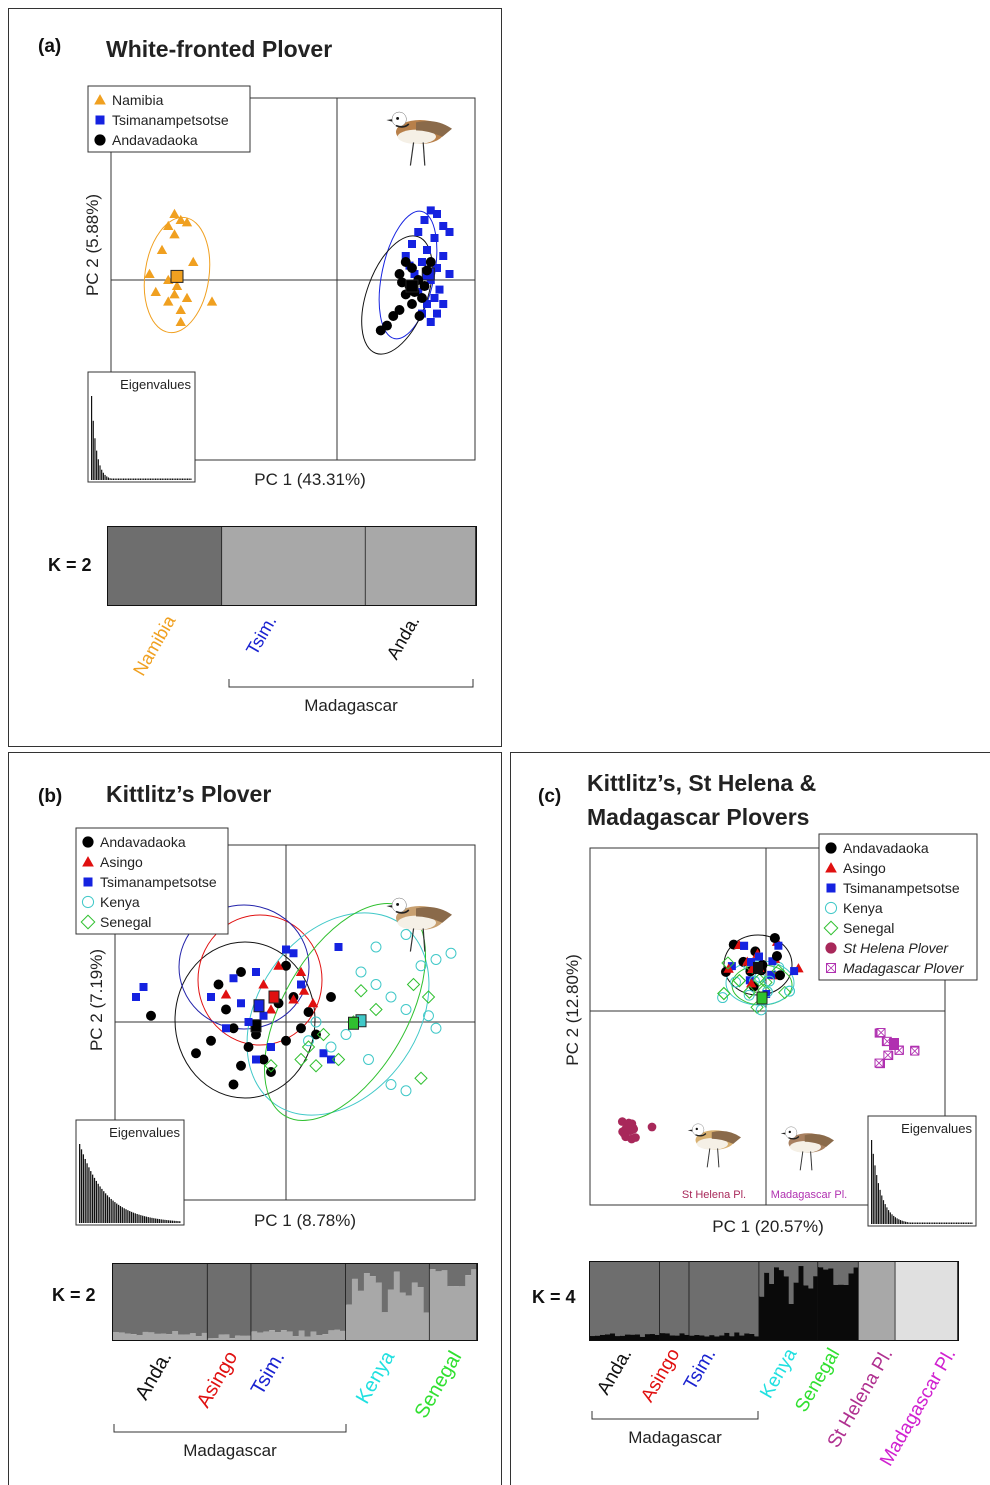 The height and width of the screenshot is (1485, 990). I want to click on legend-label: Asingo, so click(864, 868).